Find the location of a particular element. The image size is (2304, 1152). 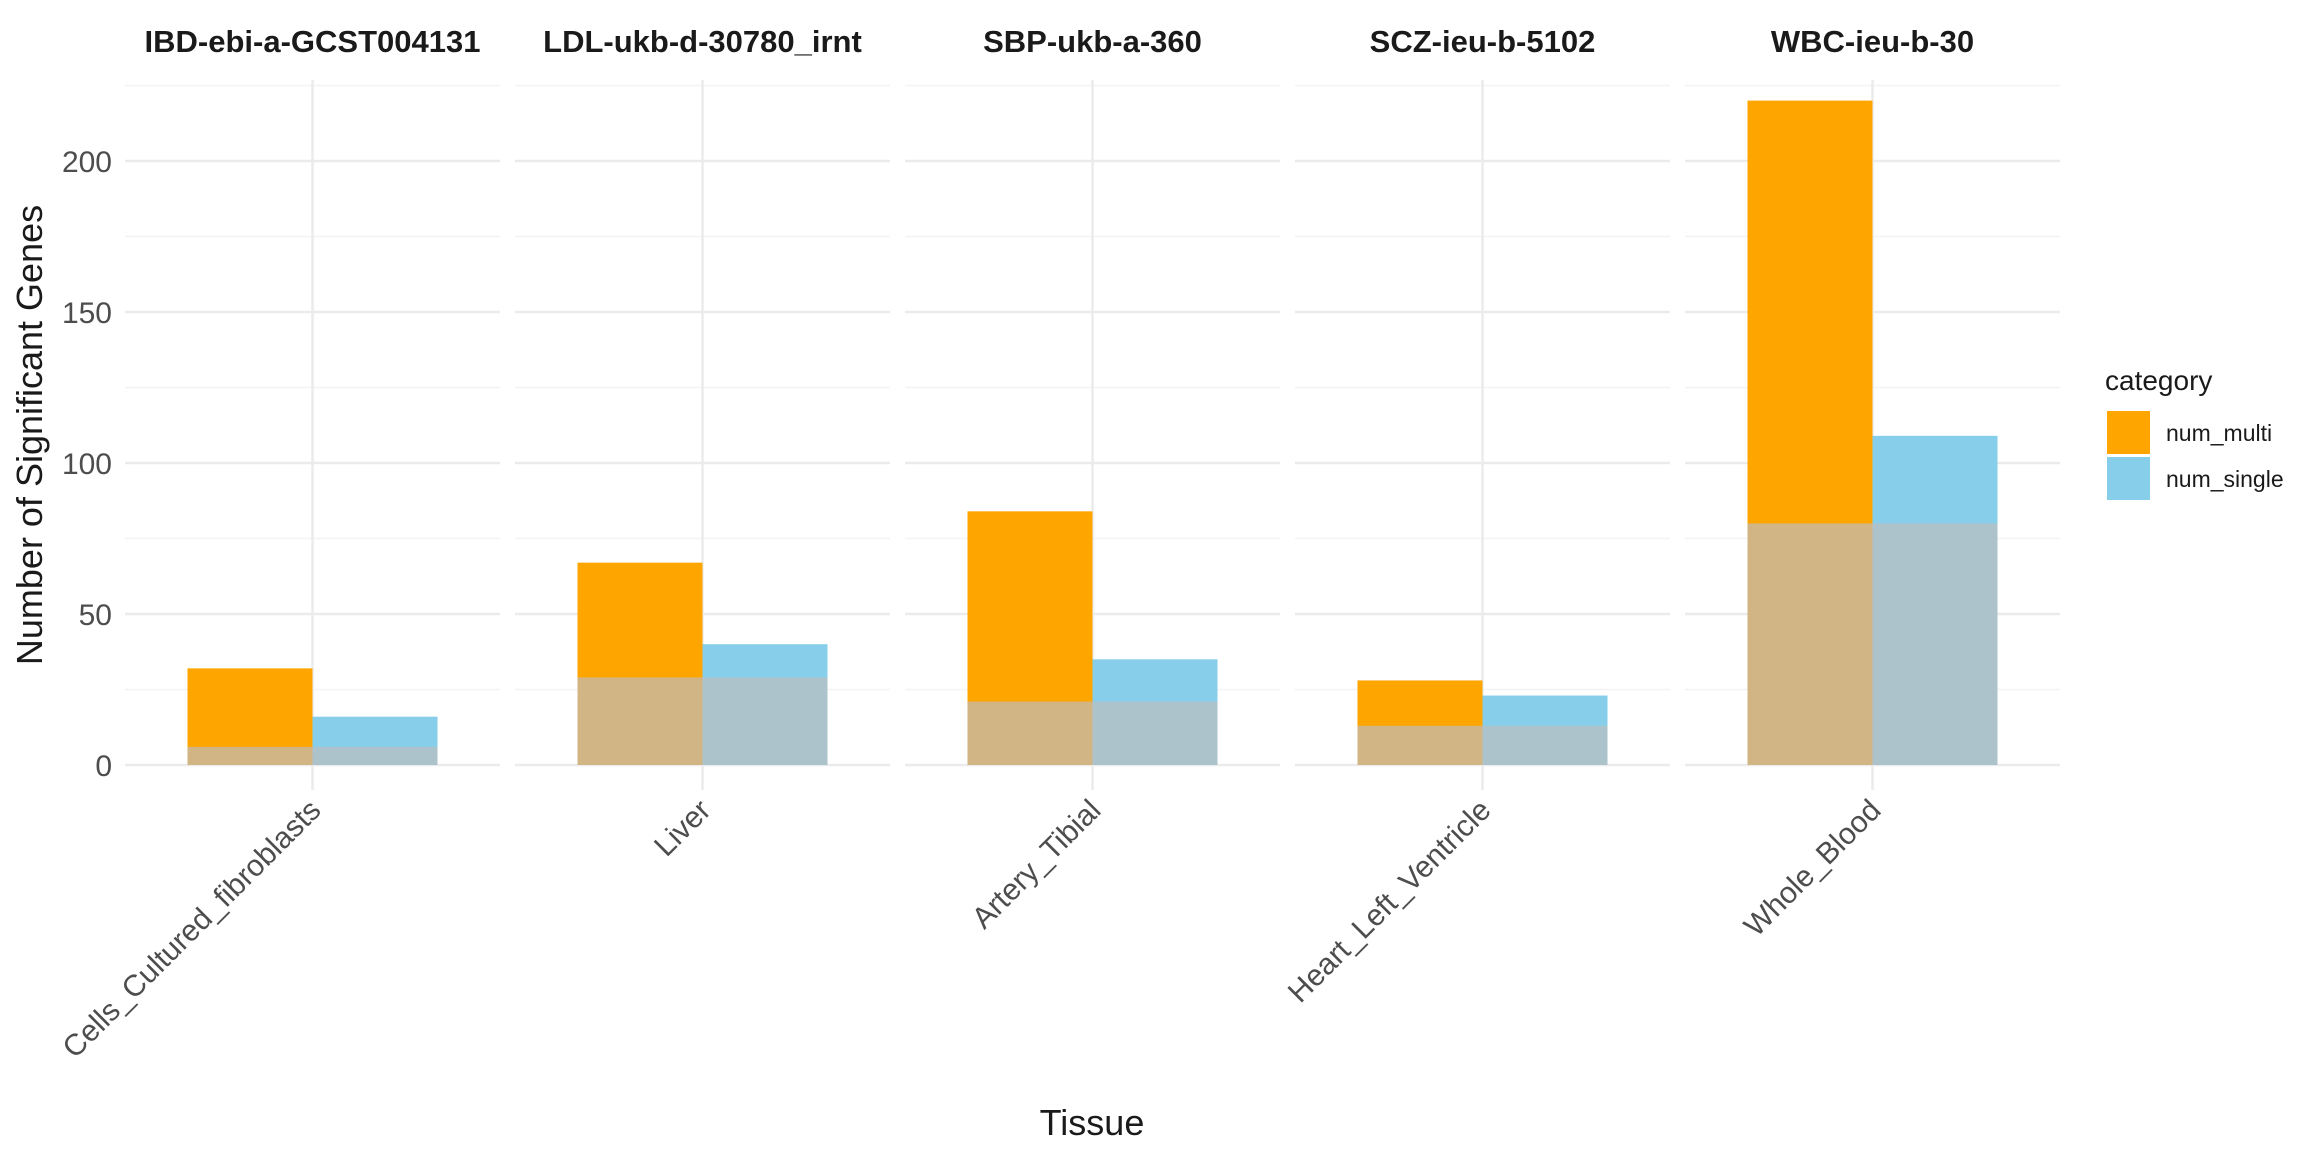

legend-label-num-multi: num_multi is located at coordinates (2219, 433).